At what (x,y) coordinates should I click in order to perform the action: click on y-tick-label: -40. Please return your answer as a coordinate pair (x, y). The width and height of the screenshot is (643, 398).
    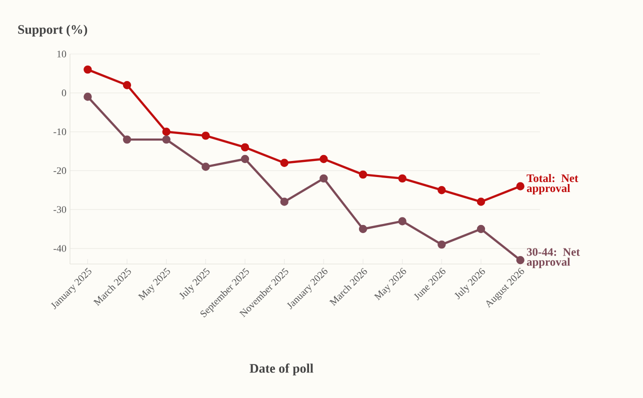
    Looking at the image, I should click on (60, 248).